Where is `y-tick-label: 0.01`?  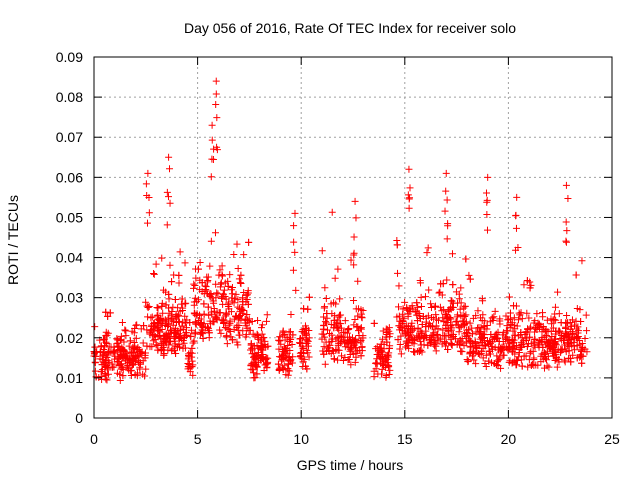
y-tick-label: 0.01 is located at coordinates (69, 378).